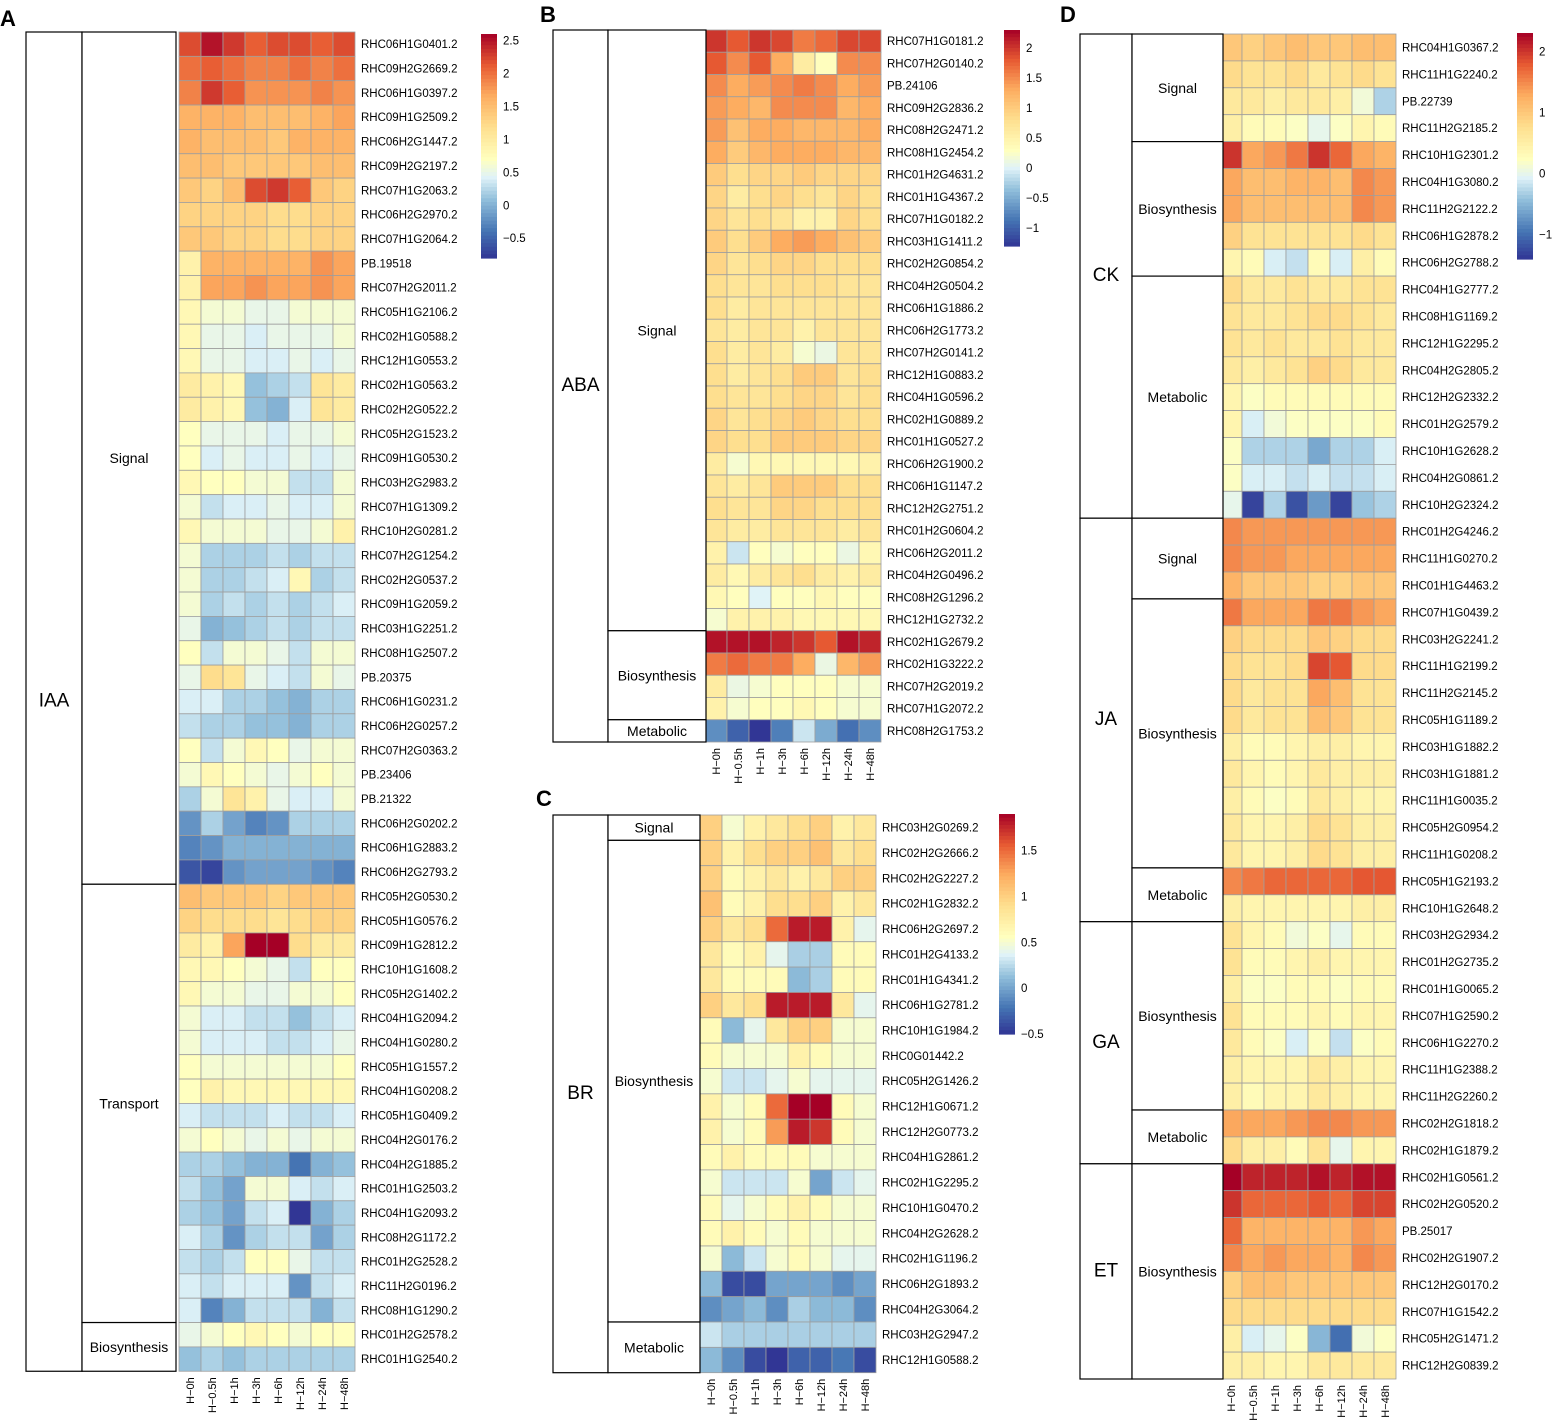  I want to click on gene-label: RHC07H2G0140.2, so click(935, 64).